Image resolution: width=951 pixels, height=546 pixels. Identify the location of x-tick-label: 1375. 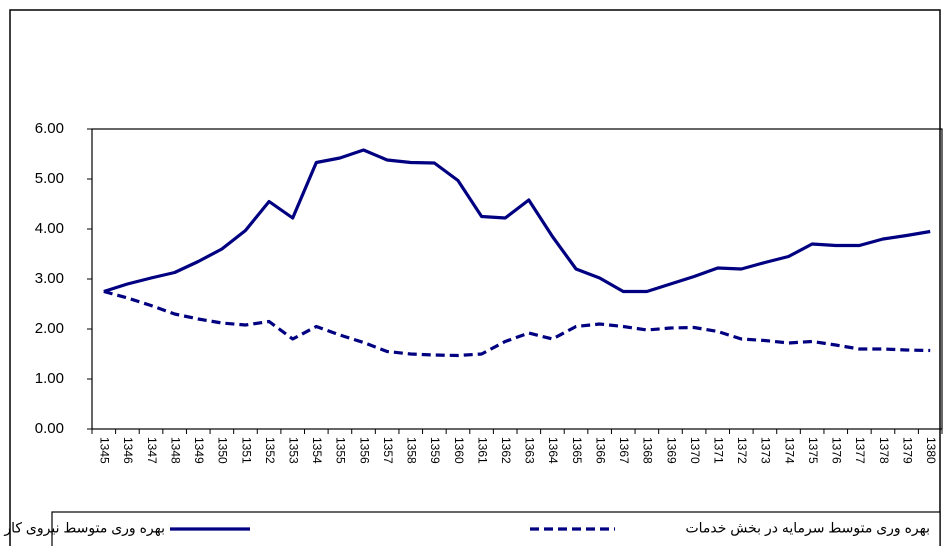
(813, 450).